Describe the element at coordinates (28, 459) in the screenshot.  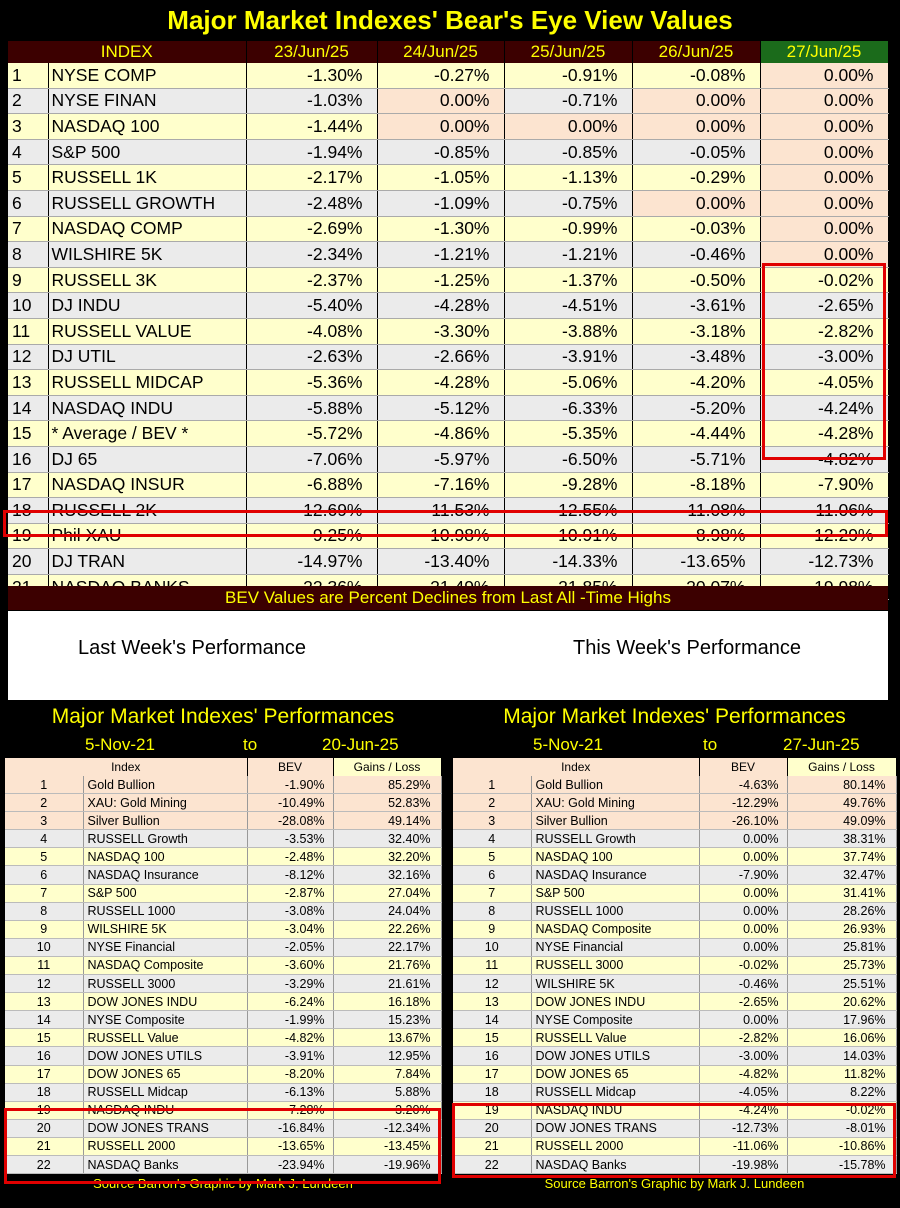
I see `row-number: 16` at that location.